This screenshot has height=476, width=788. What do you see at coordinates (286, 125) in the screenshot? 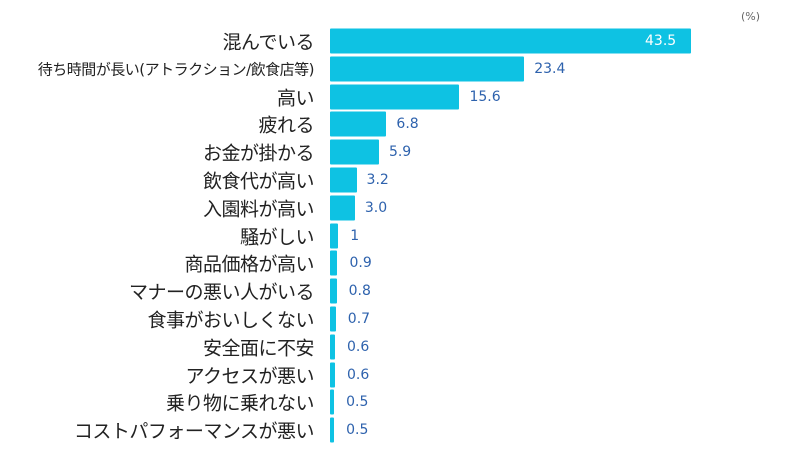
I see `category-label: 疲れる` at bounding box center [286, 125].